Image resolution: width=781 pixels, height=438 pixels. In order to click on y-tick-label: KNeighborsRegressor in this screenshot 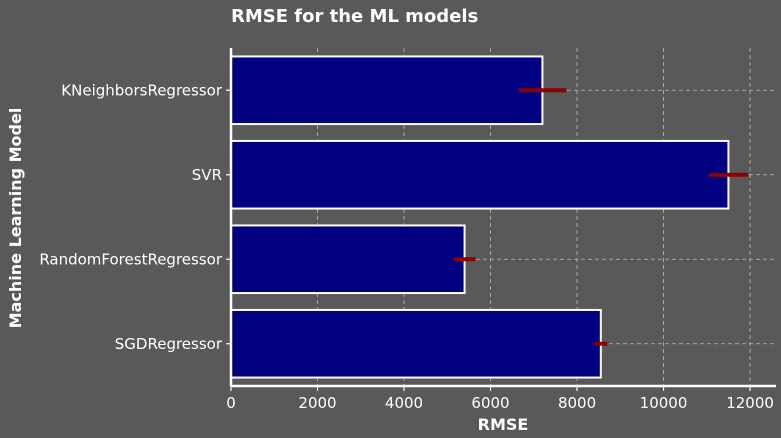, I will do `click(142, 90)`.